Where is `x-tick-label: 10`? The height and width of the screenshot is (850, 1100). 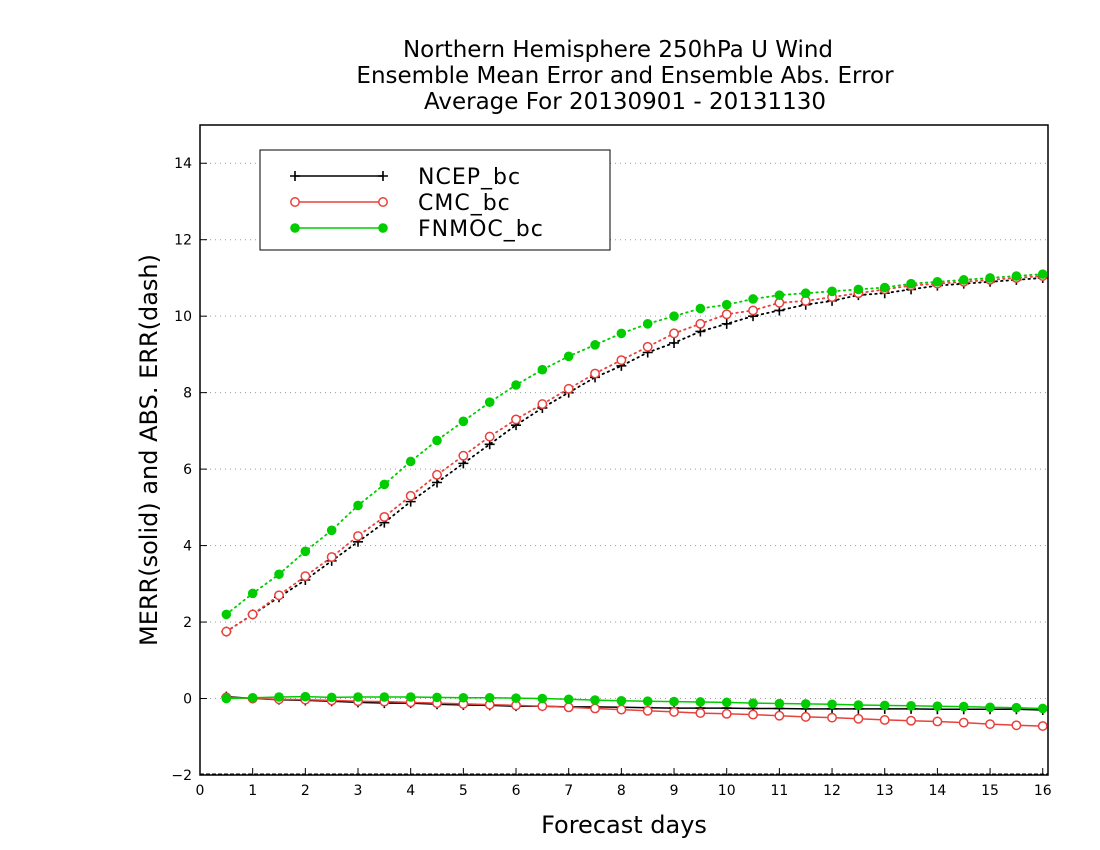 x-tick-label: 10 is located at coordinates (727, 791).